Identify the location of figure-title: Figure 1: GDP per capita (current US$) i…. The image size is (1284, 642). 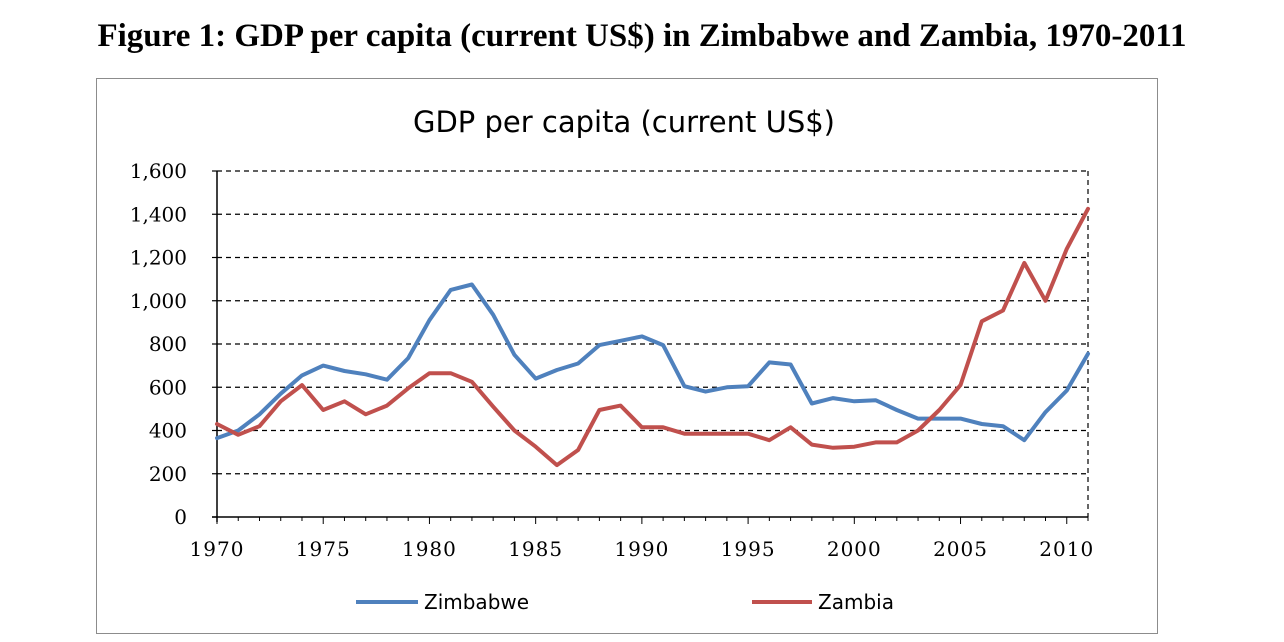
(642, 36).